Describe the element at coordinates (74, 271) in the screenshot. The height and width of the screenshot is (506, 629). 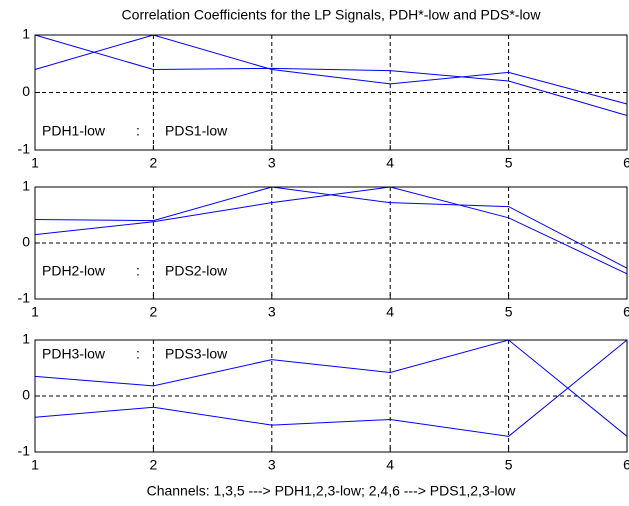
I see `annotation: PDH2-low` at that location.